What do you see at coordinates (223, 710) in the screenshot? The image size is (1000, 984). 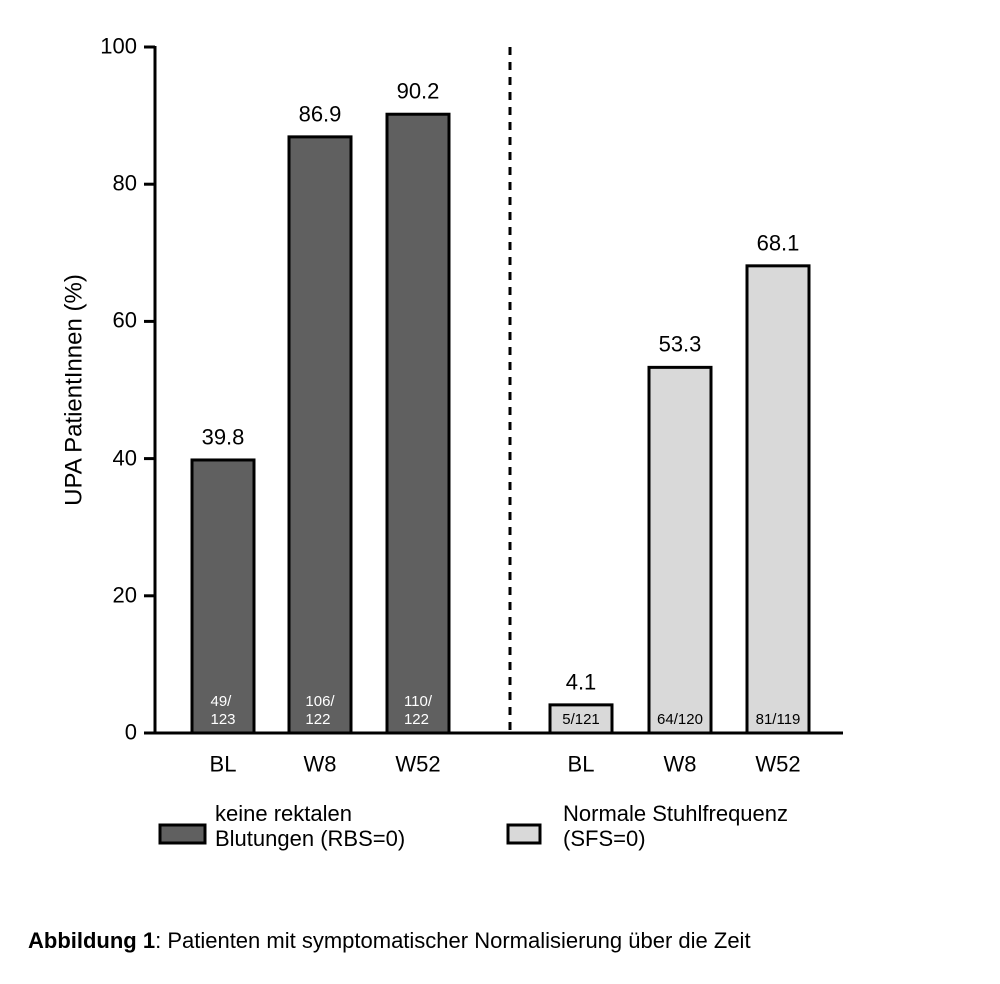 I see `count-label: 49/ 123` at bounding box center [223, 710].